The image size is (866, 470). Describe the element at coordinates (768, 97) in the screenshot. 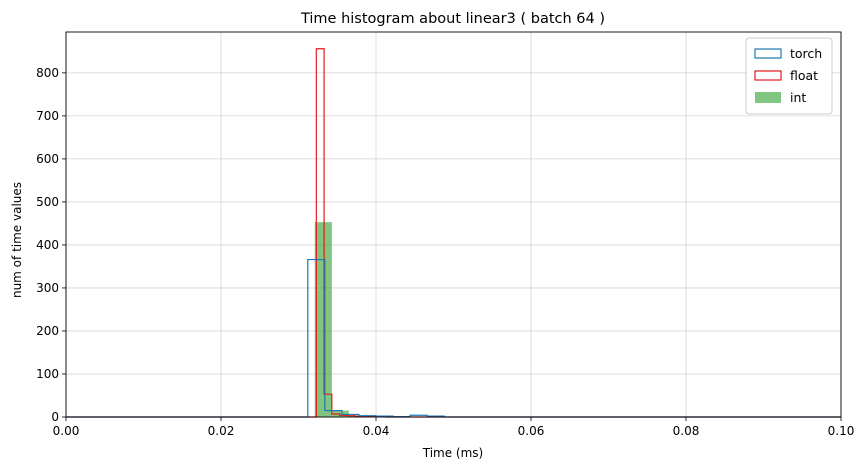

I see `legend-swatch-int` at that location.